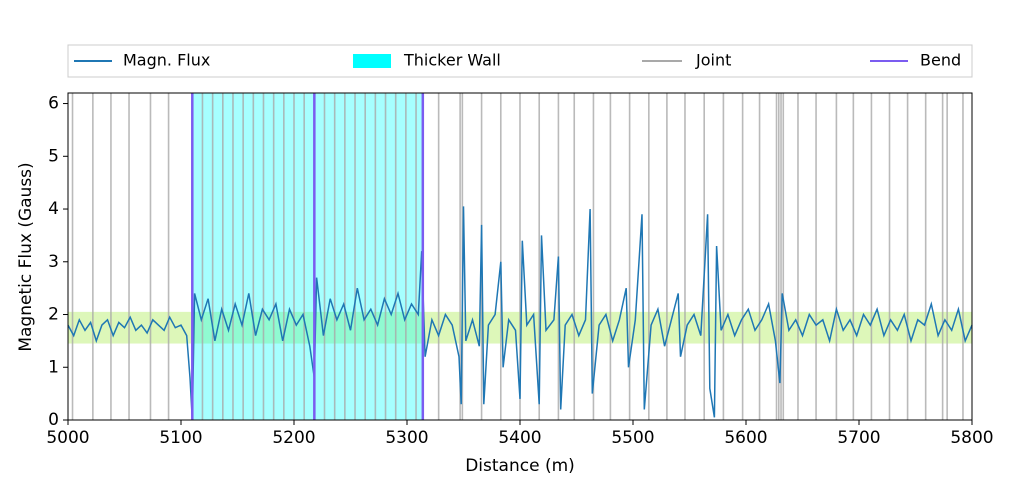  I want to click on x-tick-label: 5100, so click(180, 438).